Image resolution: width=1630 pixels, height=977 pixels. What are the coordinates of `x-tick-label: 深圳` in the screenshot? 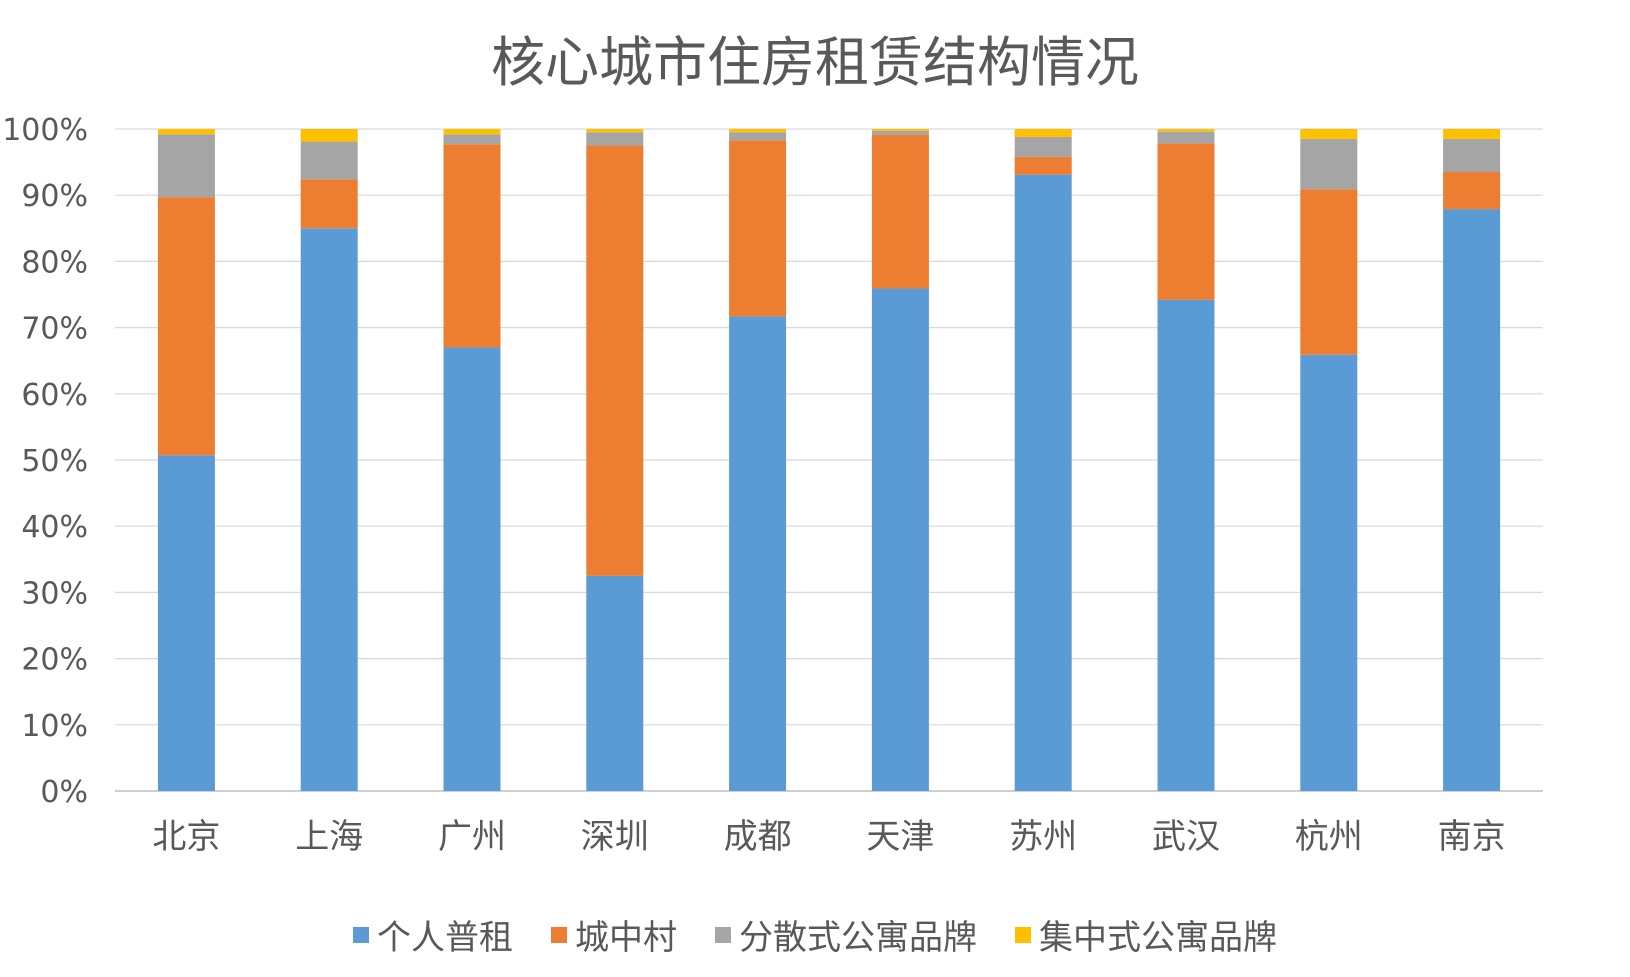 It's located at (615, 837).